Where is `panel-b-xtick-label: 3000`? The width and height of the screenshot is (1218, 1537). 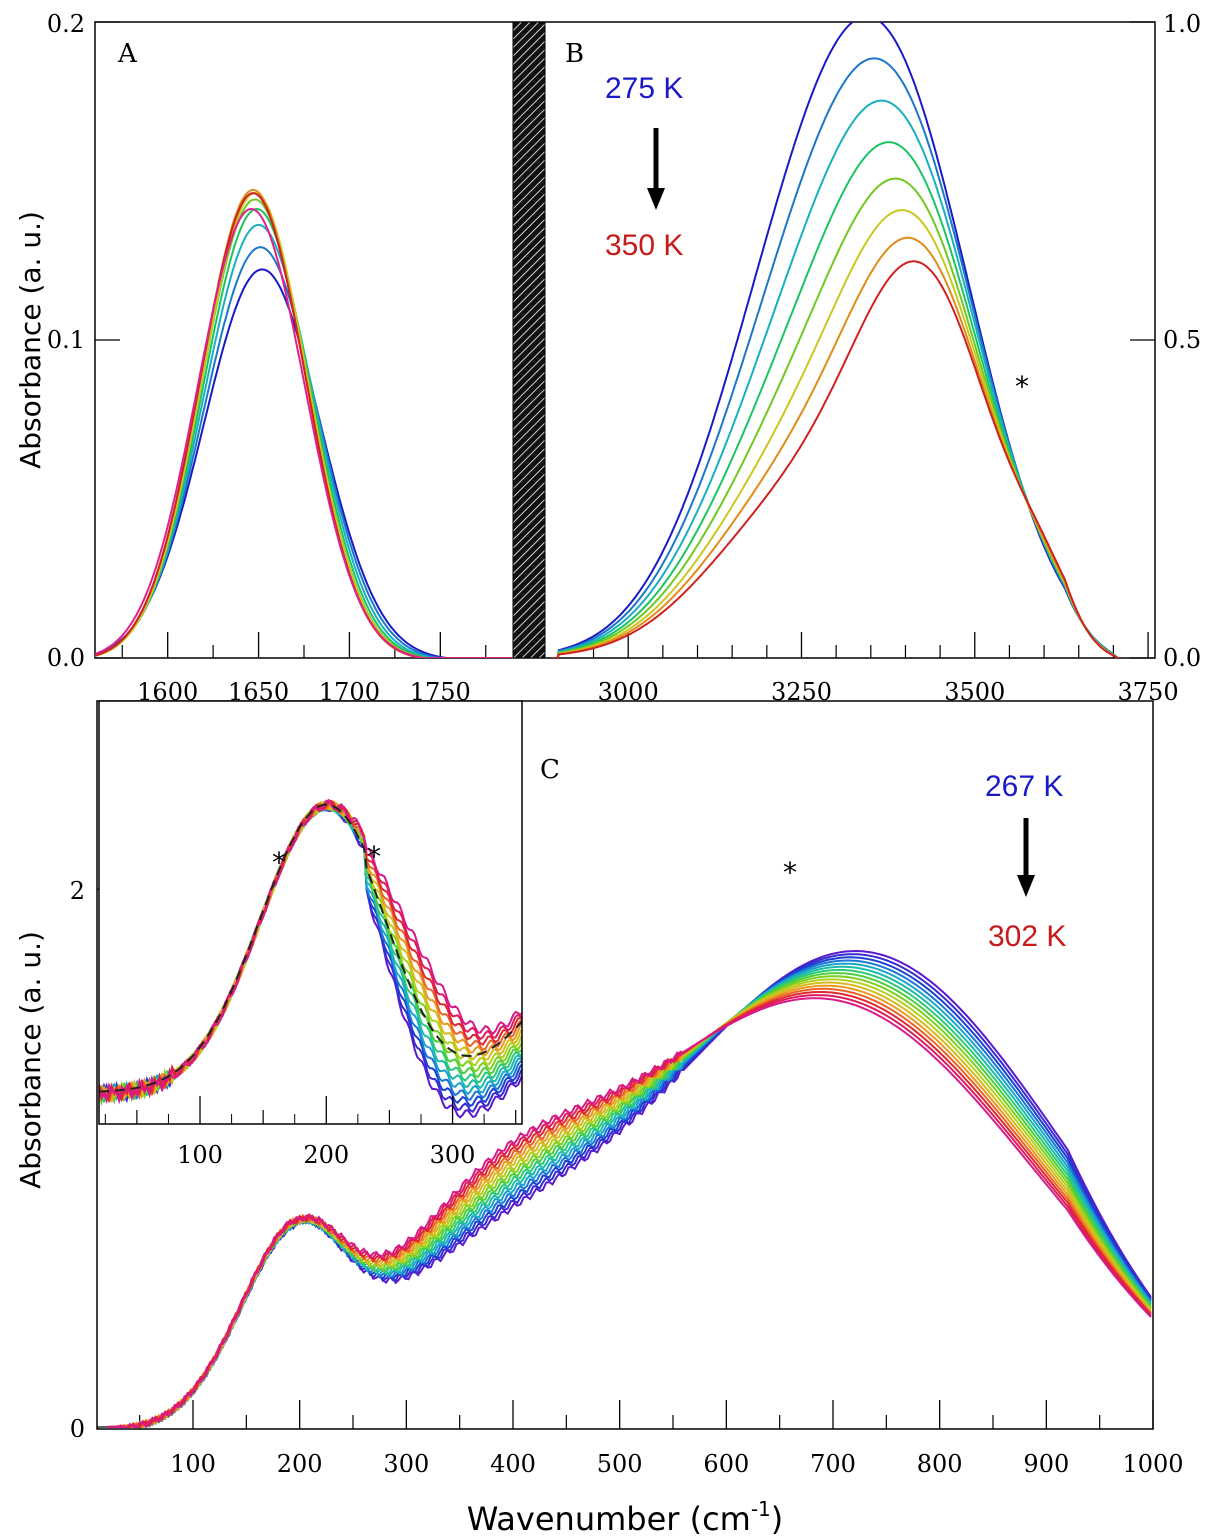
panel-b-xtick-label: 3000 is located at coordinates (628, 692).